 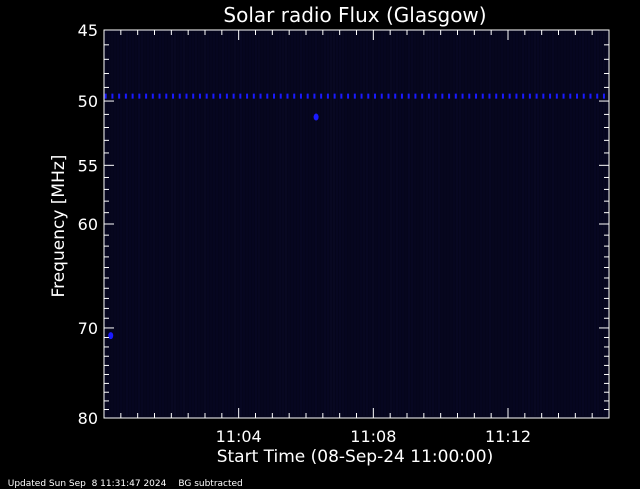 What do you see at coordinates (87, 484) in the screenshot?
I see `updated-timestamp: Updated Sun Sep 8 11:31:47 2024` at bounding box center [87, 484].